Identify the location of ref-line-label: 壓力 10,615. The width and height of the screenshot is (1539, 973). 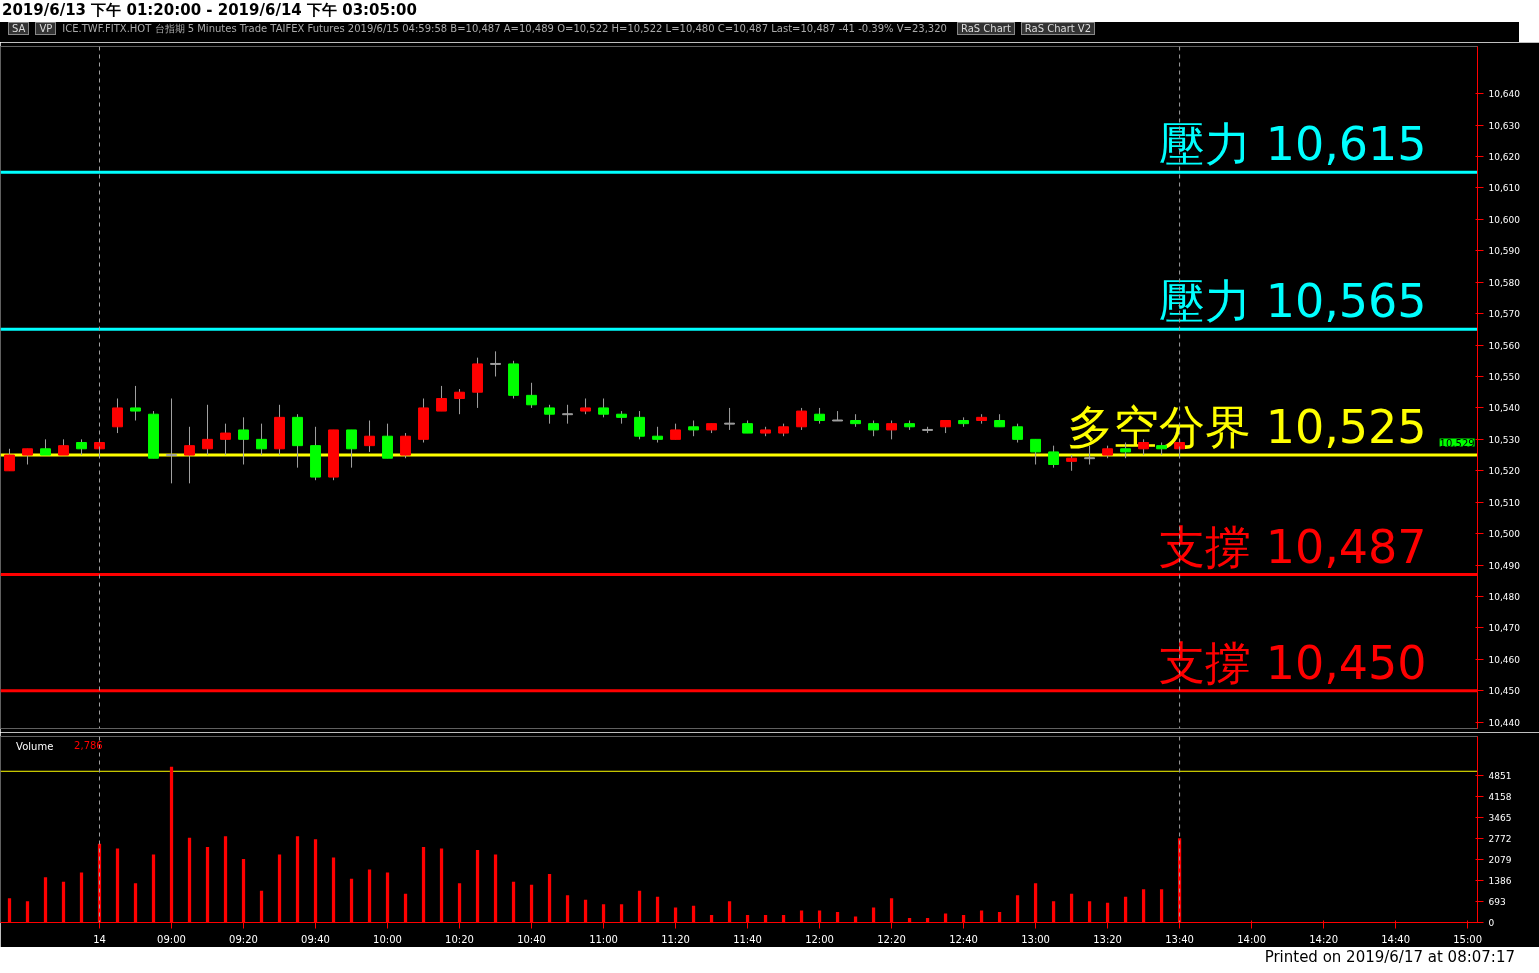
(1293, 144).